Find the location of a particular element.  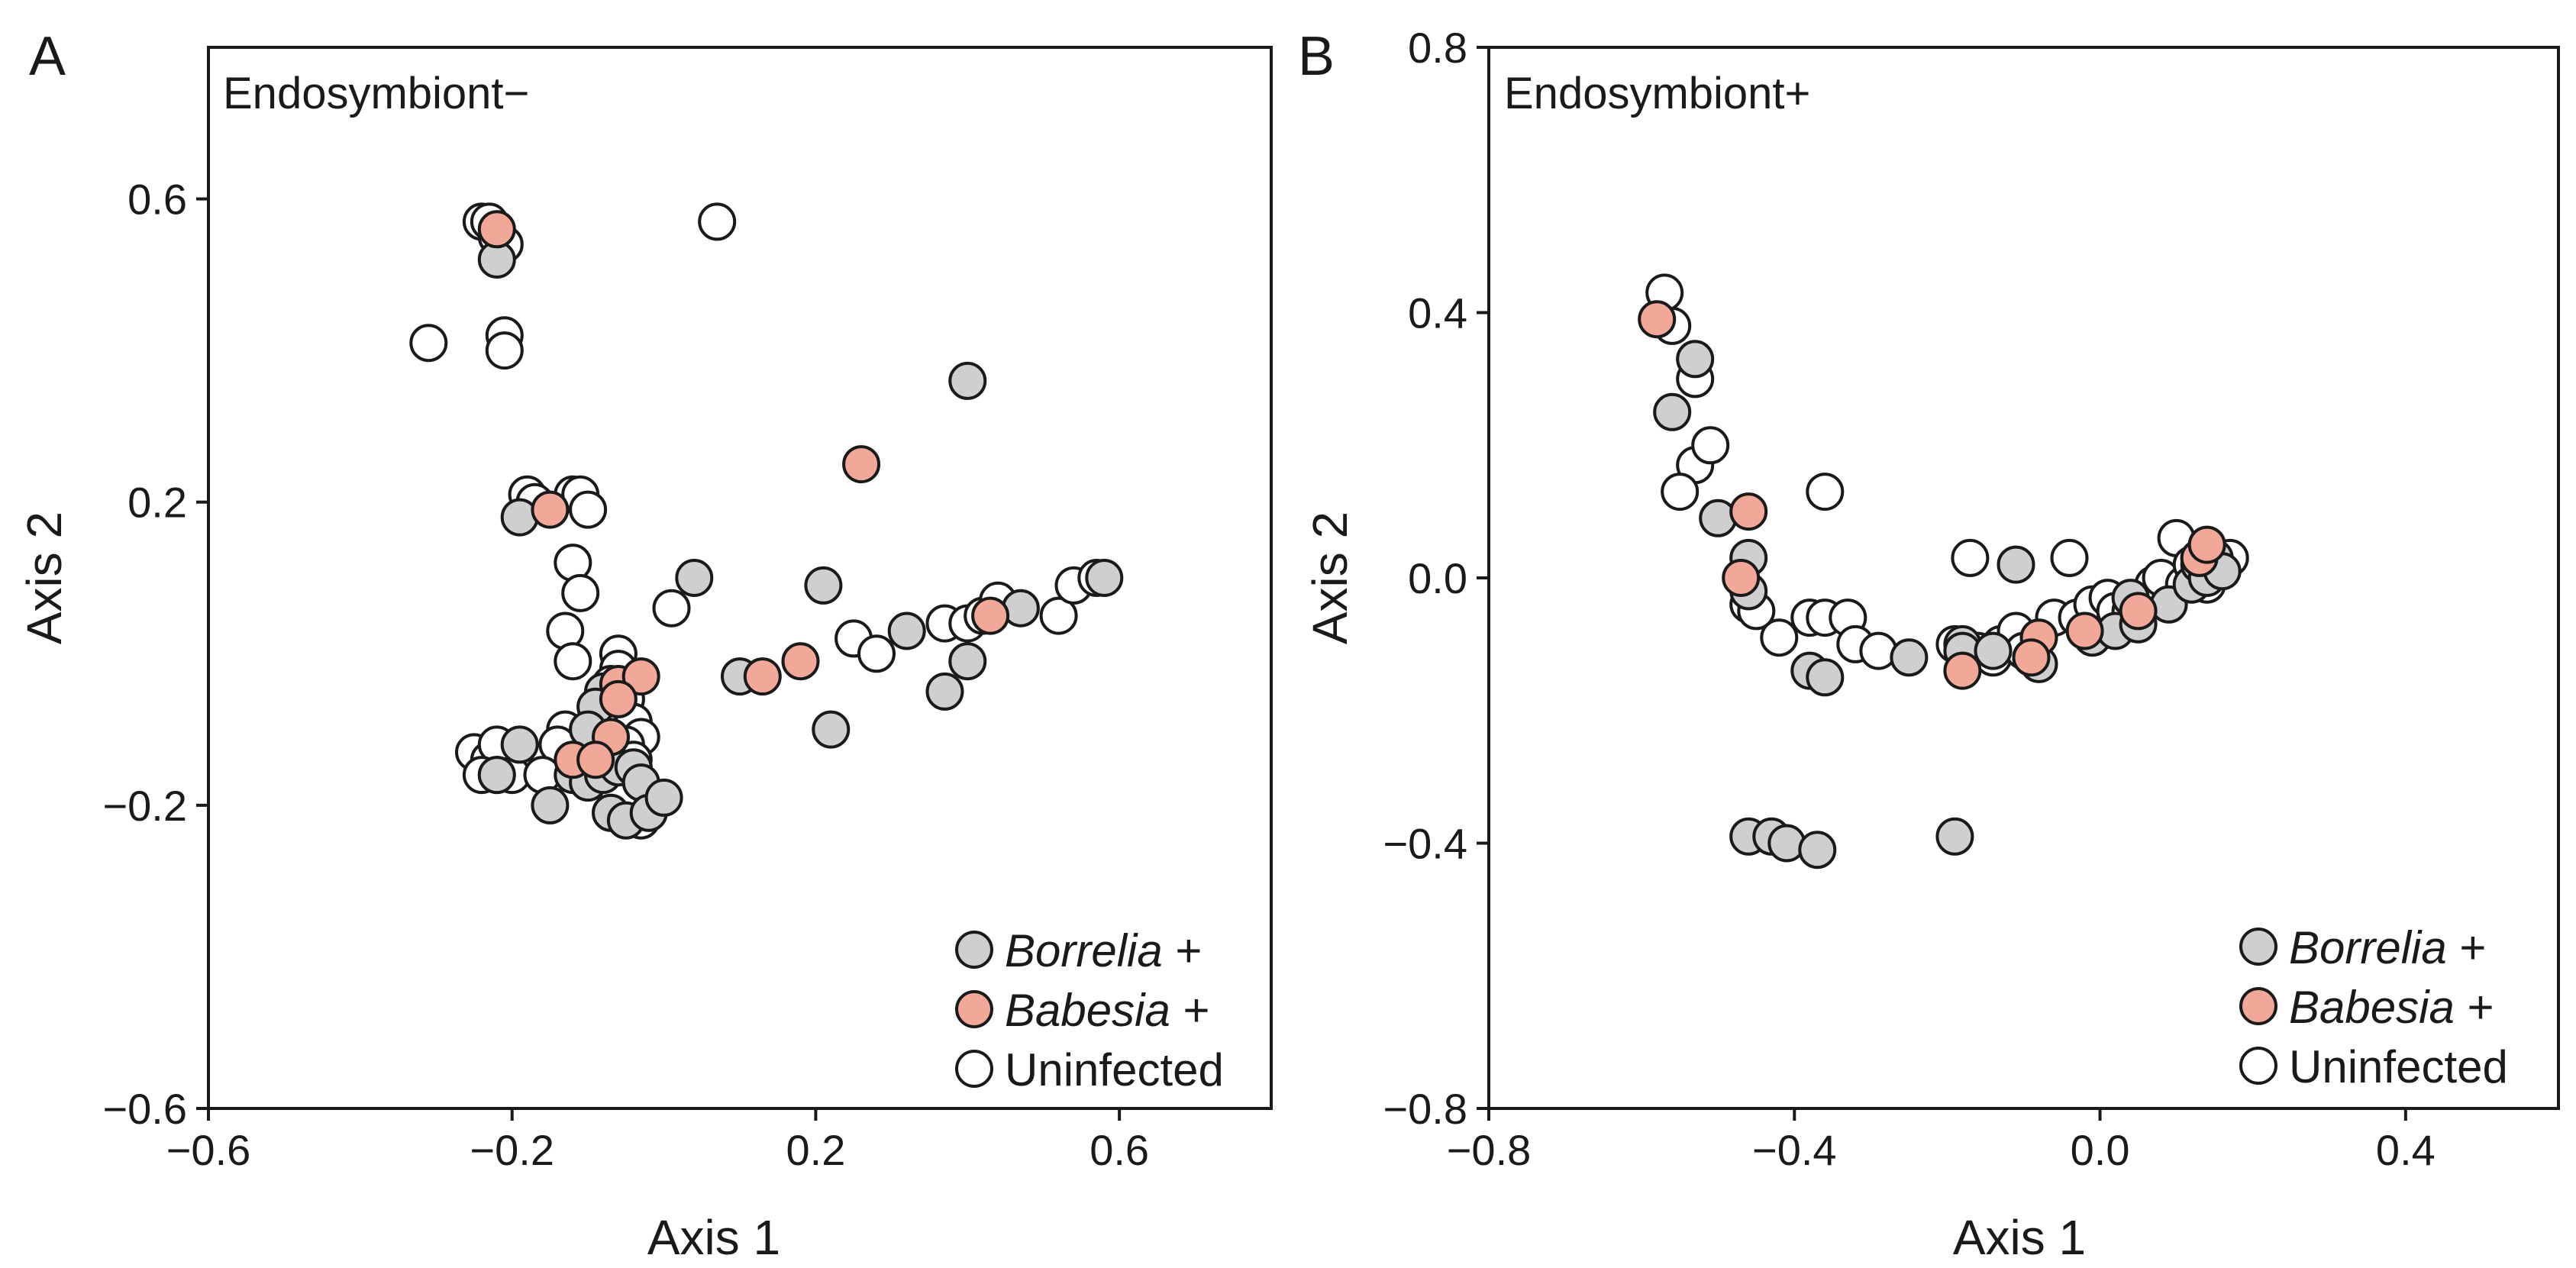

y-tick-label: 0.8 is located at coordinates (1437, 48).